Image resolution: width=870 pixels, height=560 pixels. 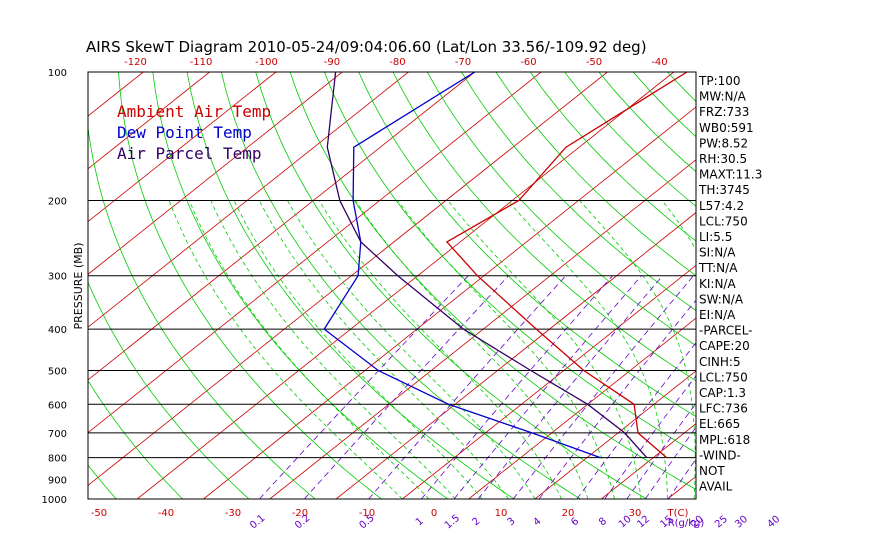 I want to click on pressure-tick-label: 900, so click(x=57, y=480).